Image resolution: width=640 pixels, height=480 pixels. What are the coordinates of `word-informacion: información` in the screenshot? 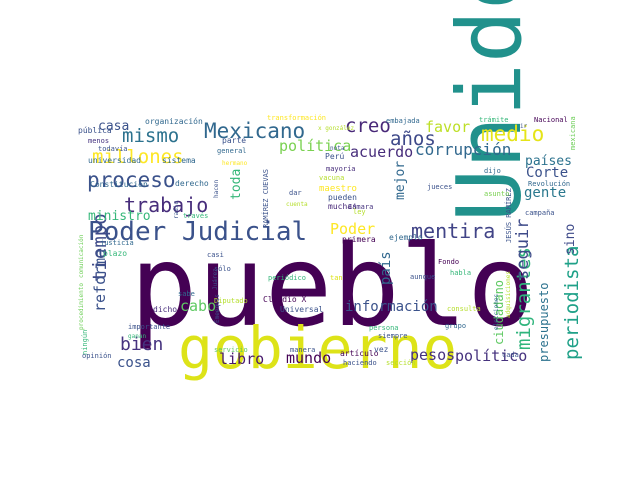 It's located at (391, 307).